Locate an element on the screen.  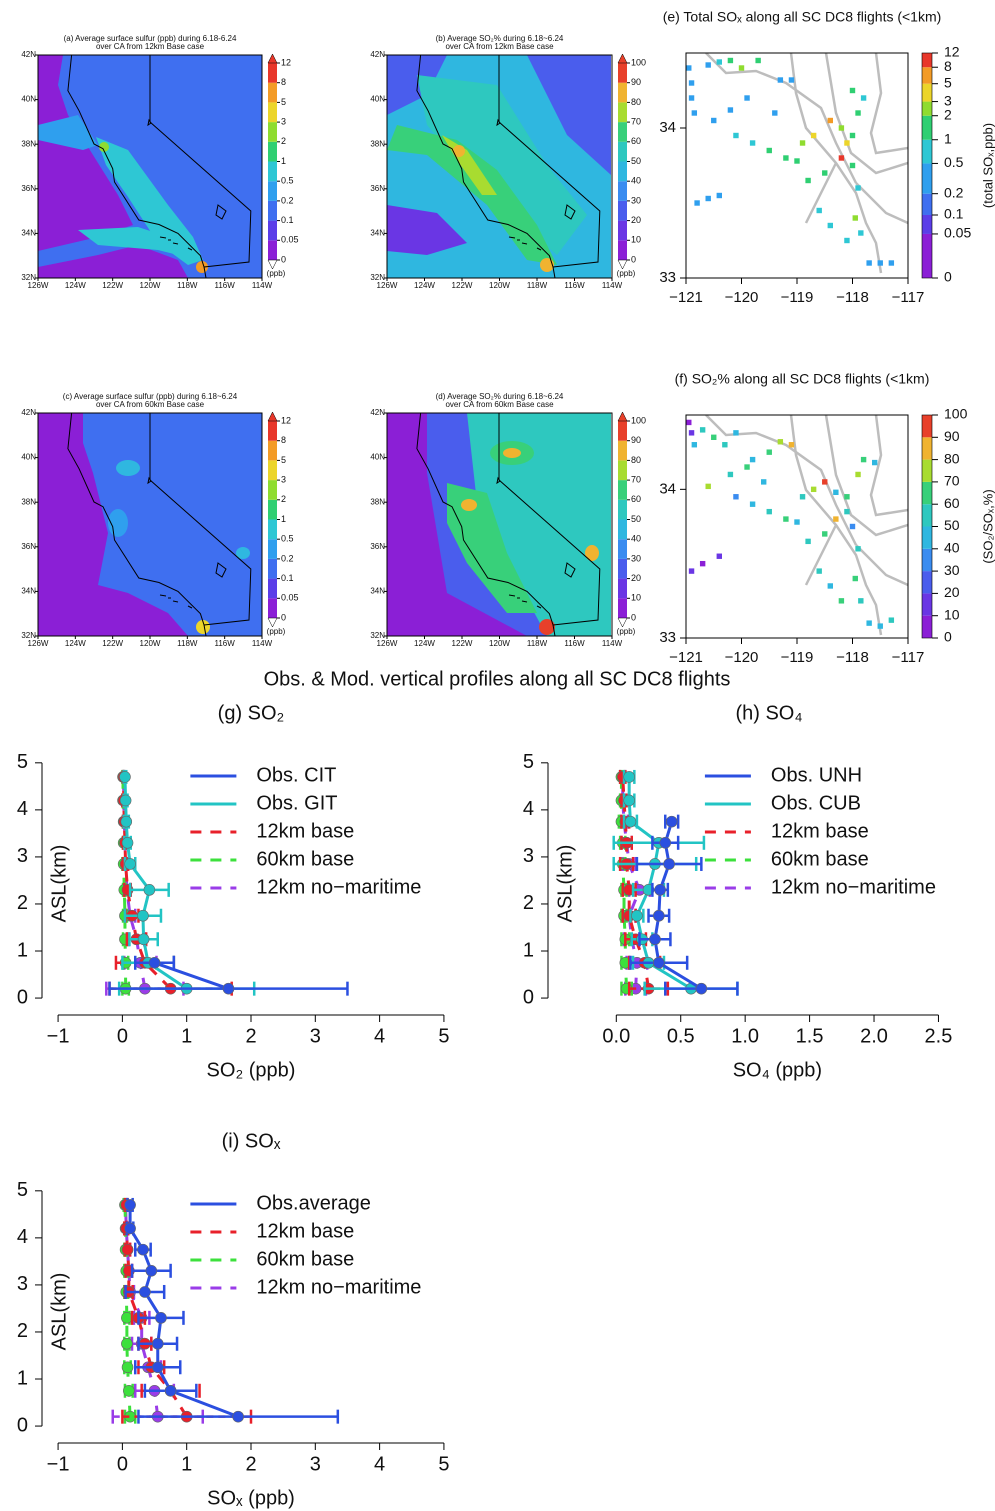
colorbar-label: 40 is located at coordinates (952, 548).